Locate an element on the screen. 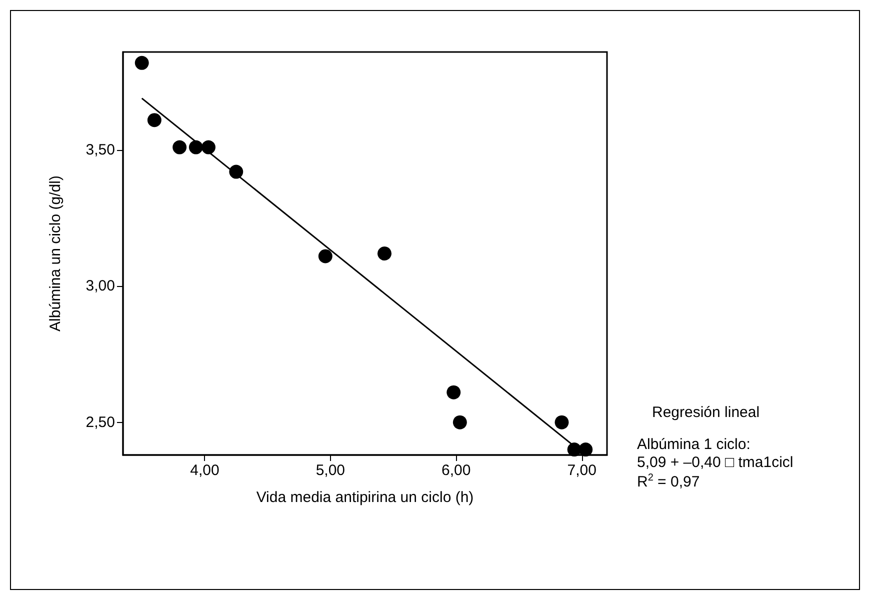 The height and width of the screenshot is (600, 870). x-axis-title: Vida media antipirina un ciclo (h) is located at coordinates (365, 497).